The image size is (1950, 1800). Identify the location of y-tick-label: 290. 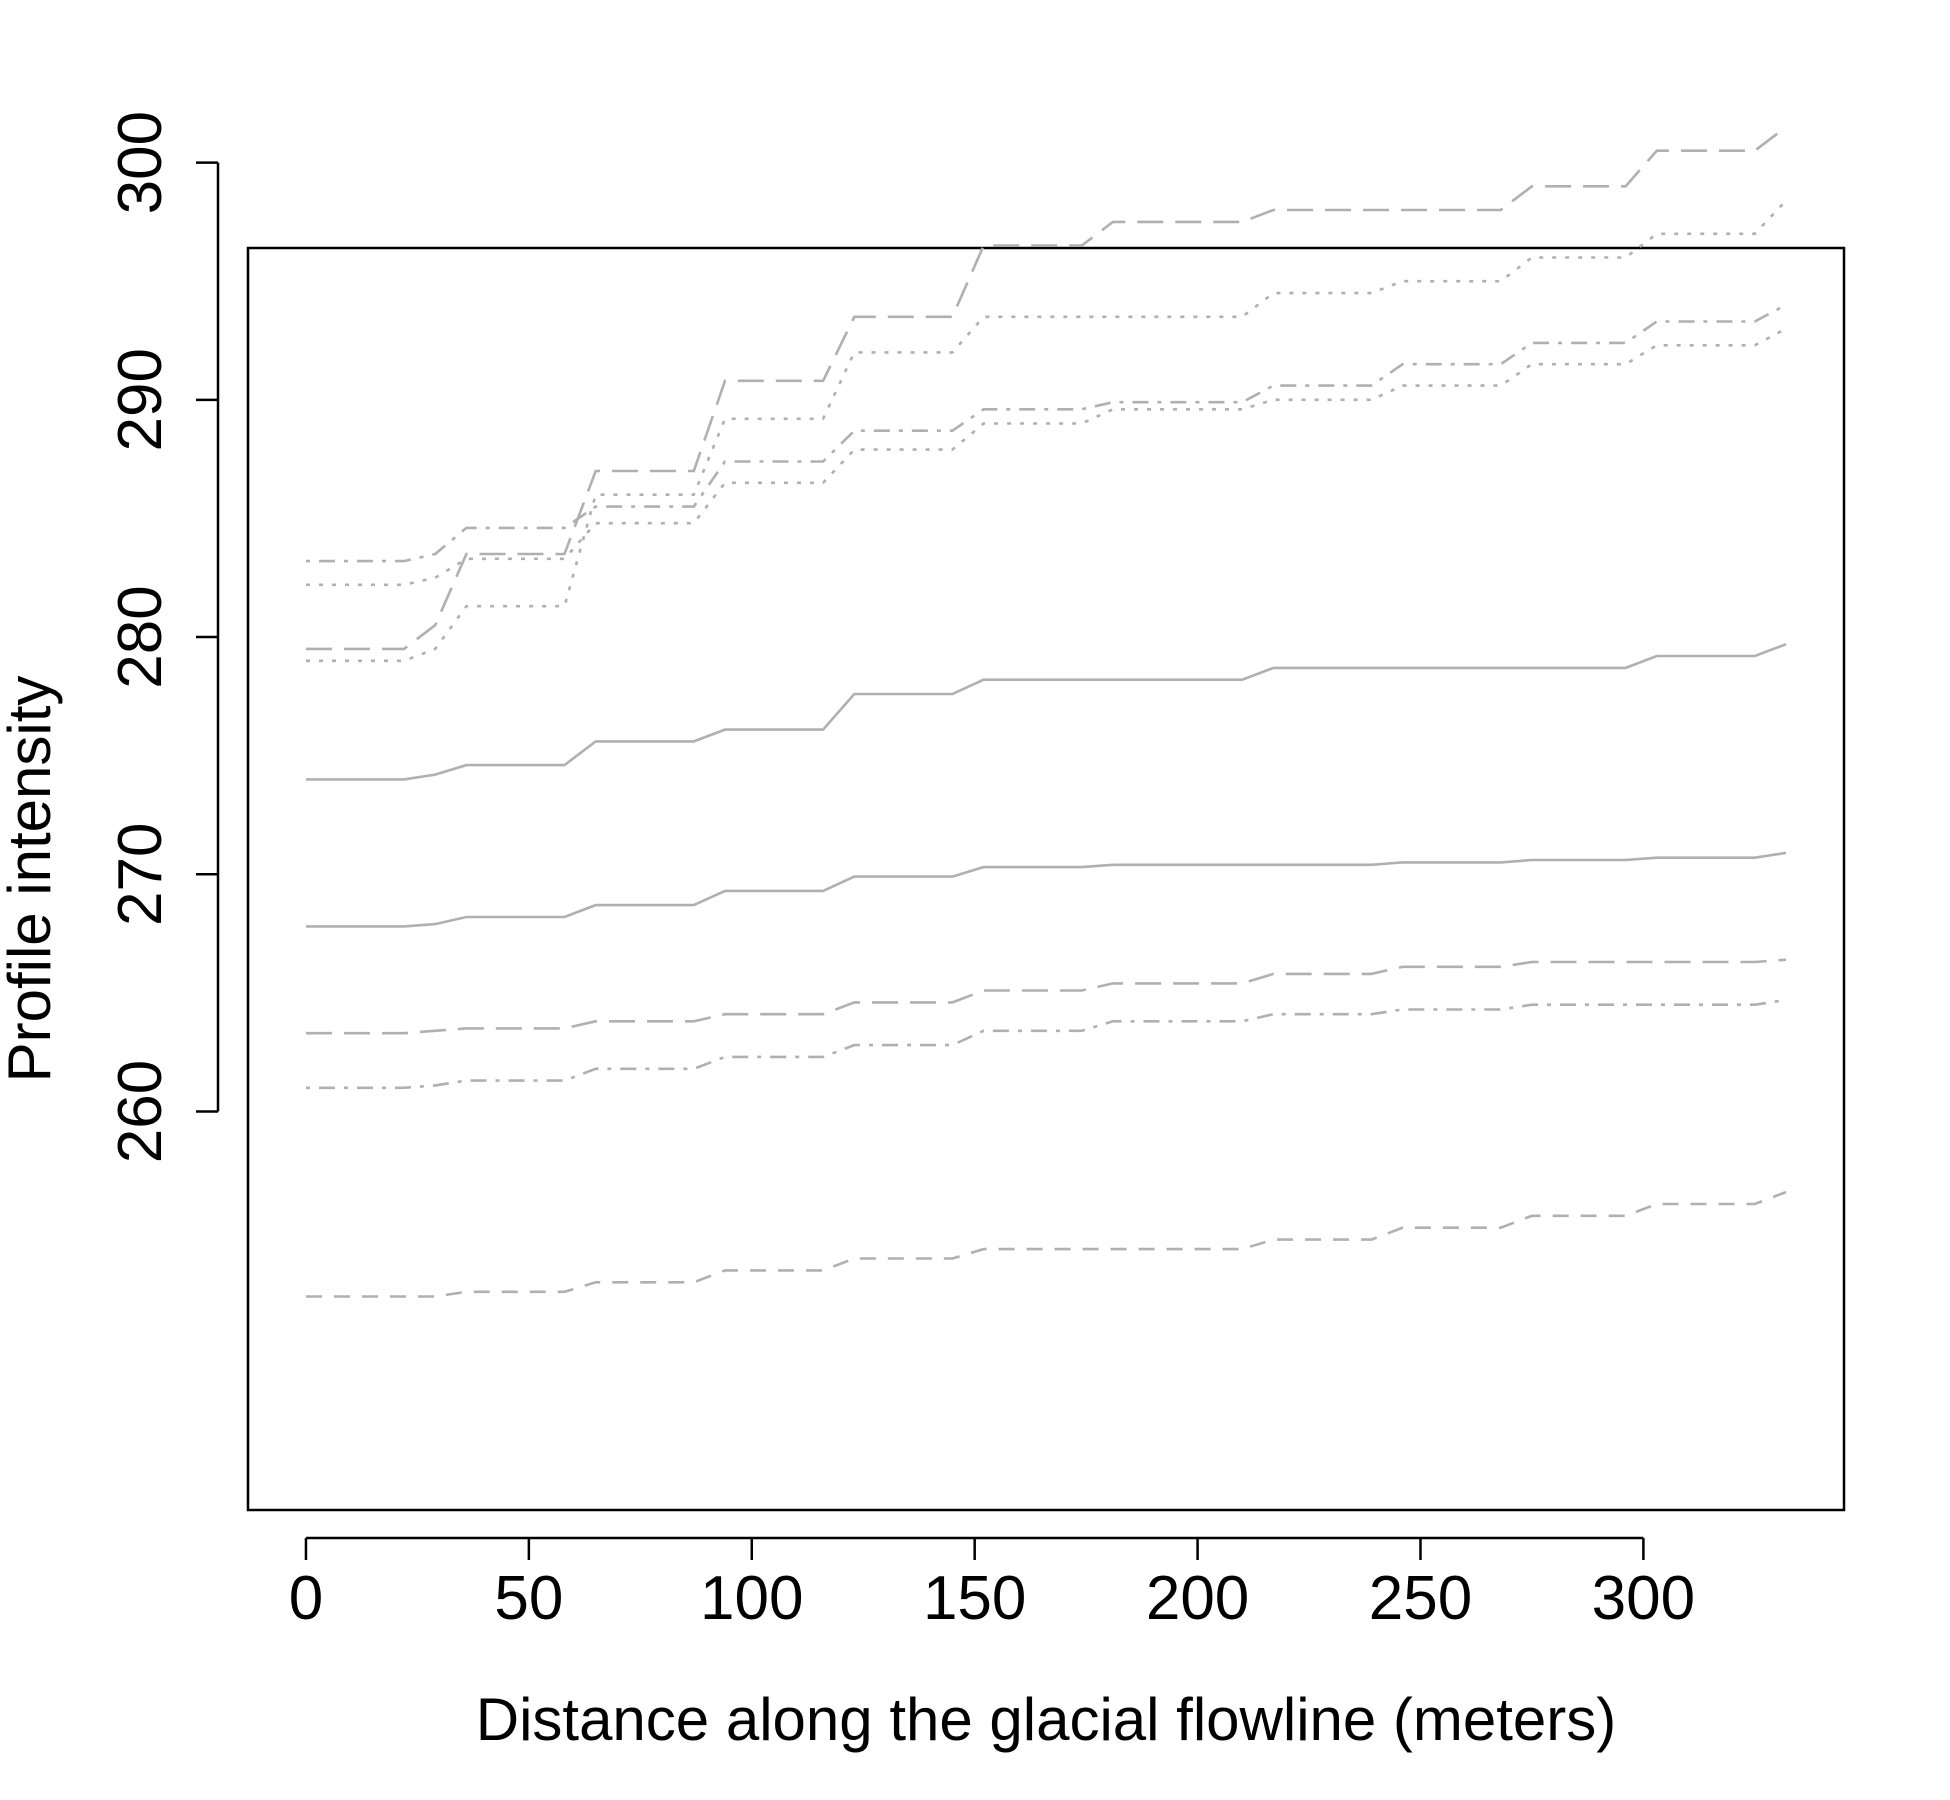
(140, 399).